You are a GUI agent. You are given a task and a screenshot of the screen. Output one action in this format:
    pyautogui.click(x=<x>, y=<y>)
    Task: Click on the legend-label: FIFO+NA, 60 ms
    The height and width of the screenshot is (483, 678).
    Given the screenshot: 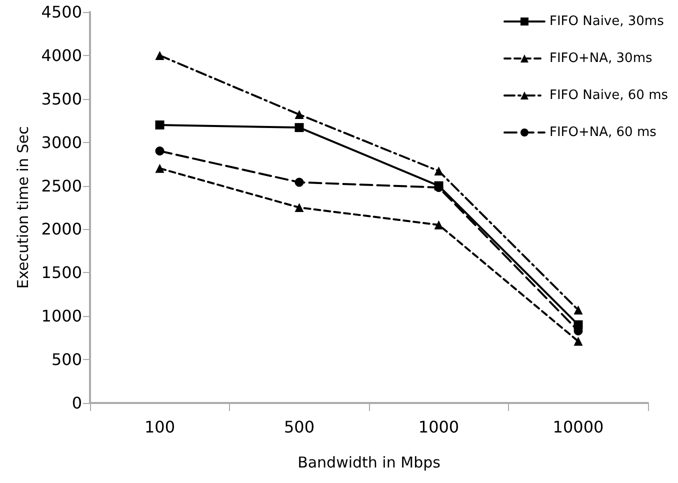 What is the action you would take?
    pyautogui.click(x=603, y=132)
    